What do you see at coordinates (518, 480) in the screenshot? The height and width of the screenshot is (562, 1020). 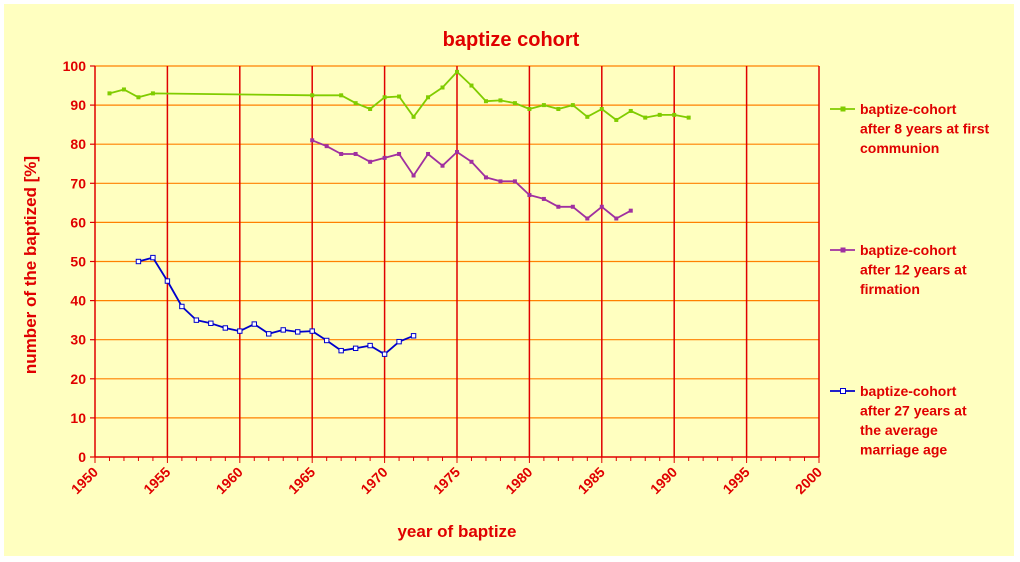 I see `x-tick-label: 1980` at bounding box center [518, 480].